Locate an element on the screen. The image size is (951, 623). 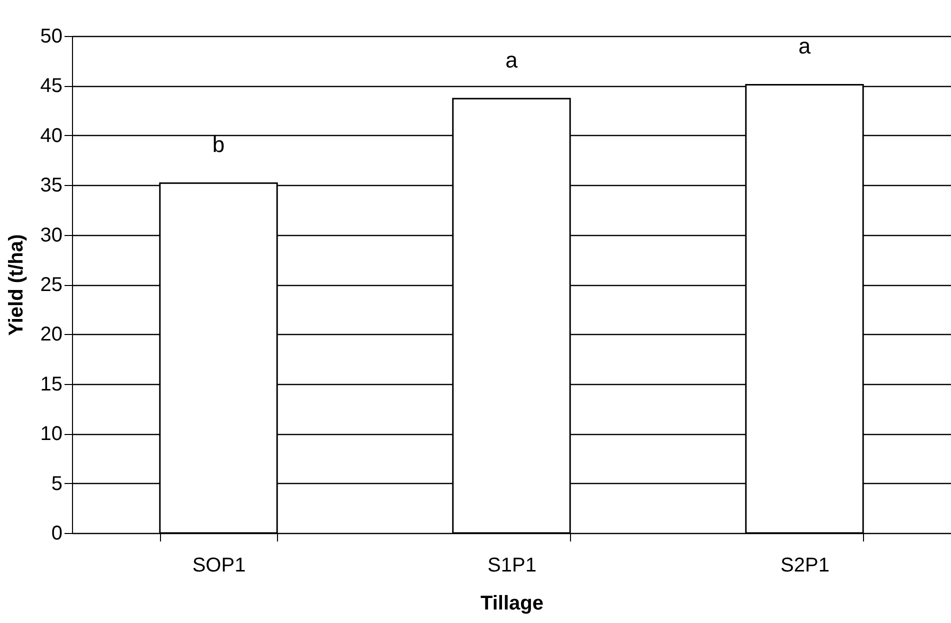
y-tick-label: 5 is located at coordinates (56, 483).